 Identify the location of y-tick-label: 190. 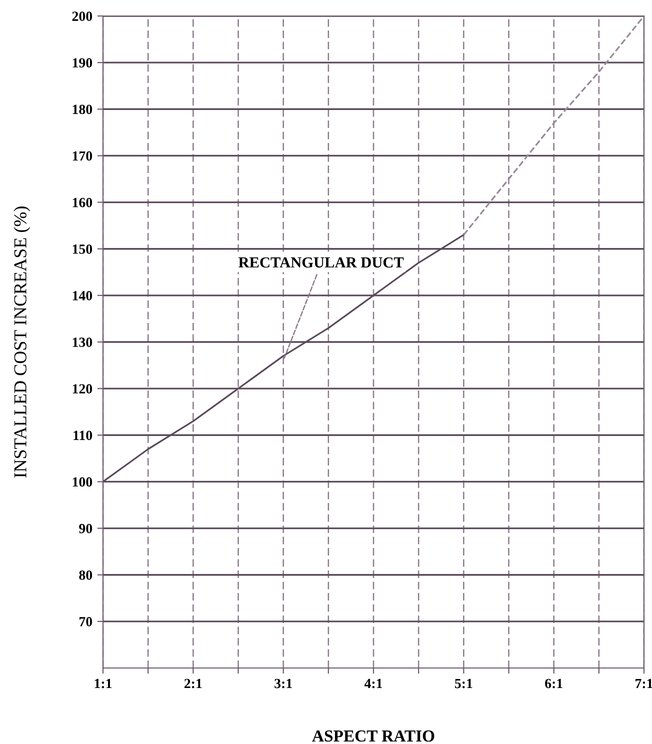
(82, 63).